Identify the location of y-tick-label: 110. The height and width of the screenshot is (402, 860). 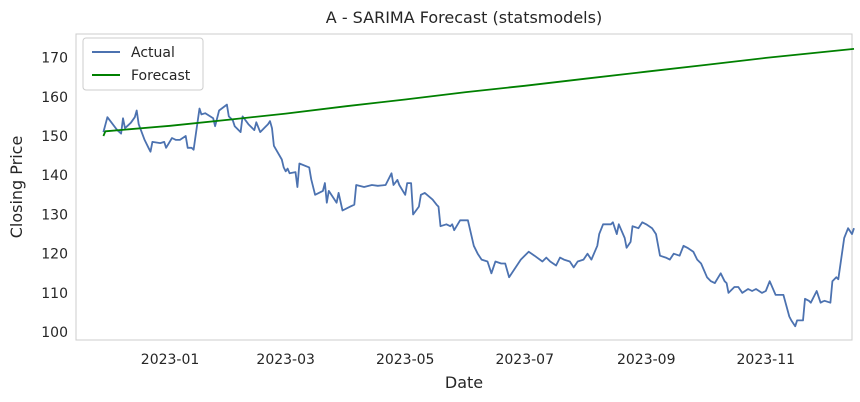
(54, 294).